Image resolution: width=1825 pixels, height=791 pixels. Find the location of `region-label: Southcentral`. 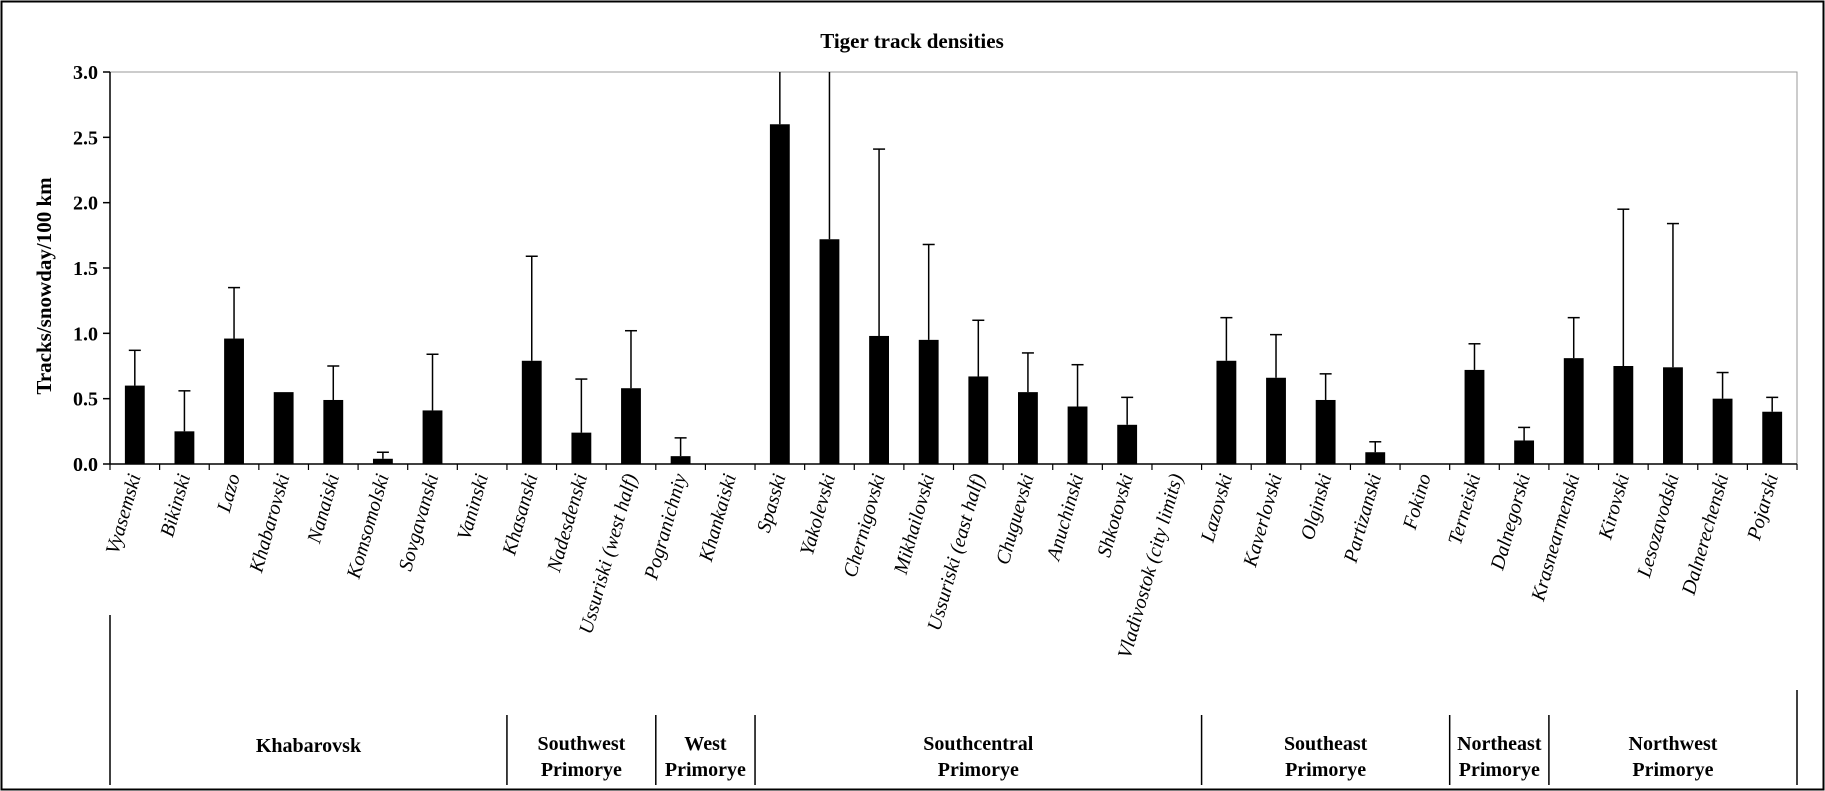

region-label: Southcentral is located at coordinates (978, 744).